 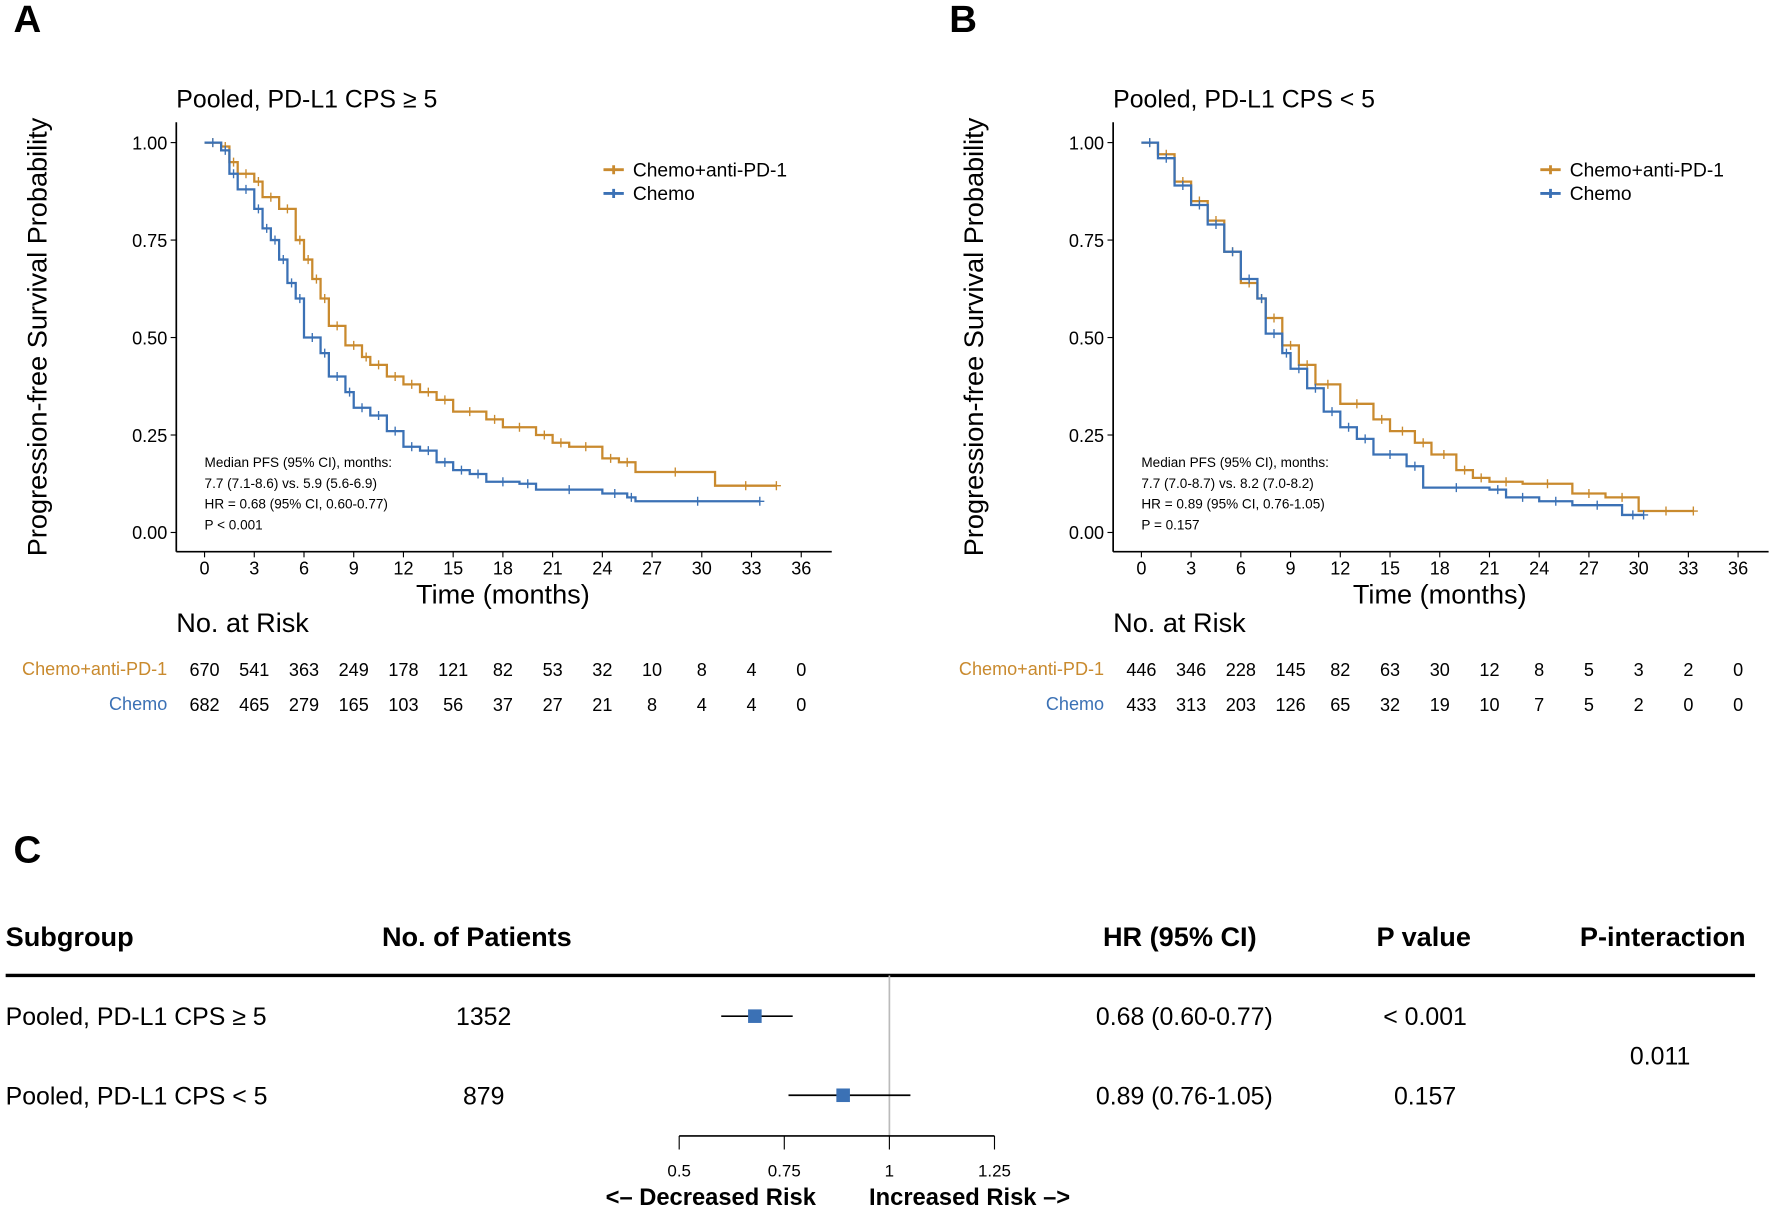 I want to click on y-tick-label: 1.00, so click(x=1086, y=143).